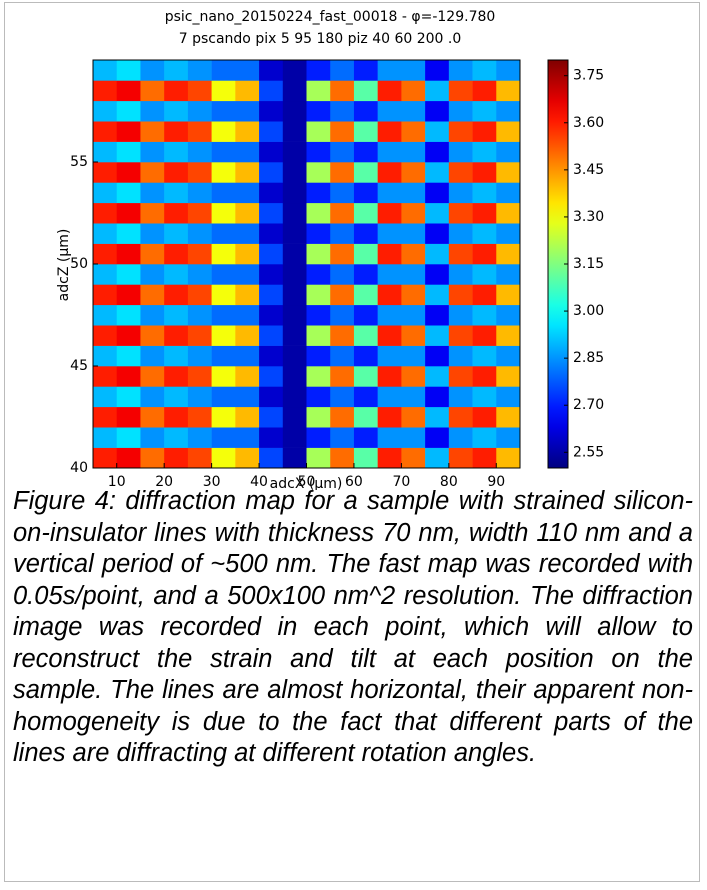  Describe the element at coordinates (588, 311) in the screenshot. I see `colorbar-tick-label: 3.00` at that location.